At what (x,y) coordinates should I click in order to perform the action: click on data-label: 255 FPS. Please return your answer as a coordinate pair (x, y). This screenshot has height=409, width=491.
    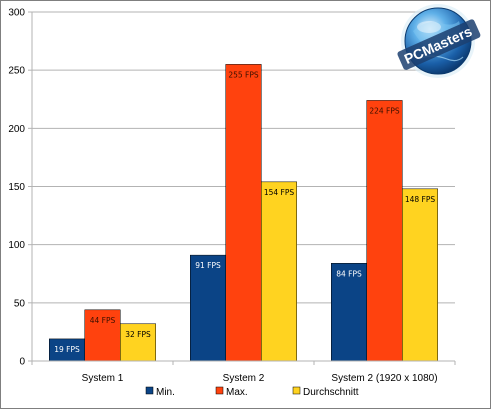
    Looking at the image, I should click on (243, 74).